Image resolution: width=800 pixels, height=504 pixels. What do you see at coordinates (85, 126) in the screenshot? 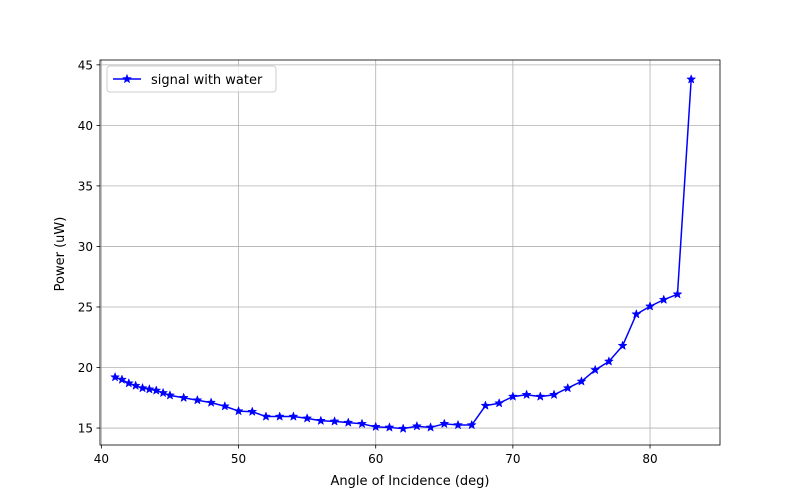
I see `y-tick-label: 40` at bounding box center [85, 126].